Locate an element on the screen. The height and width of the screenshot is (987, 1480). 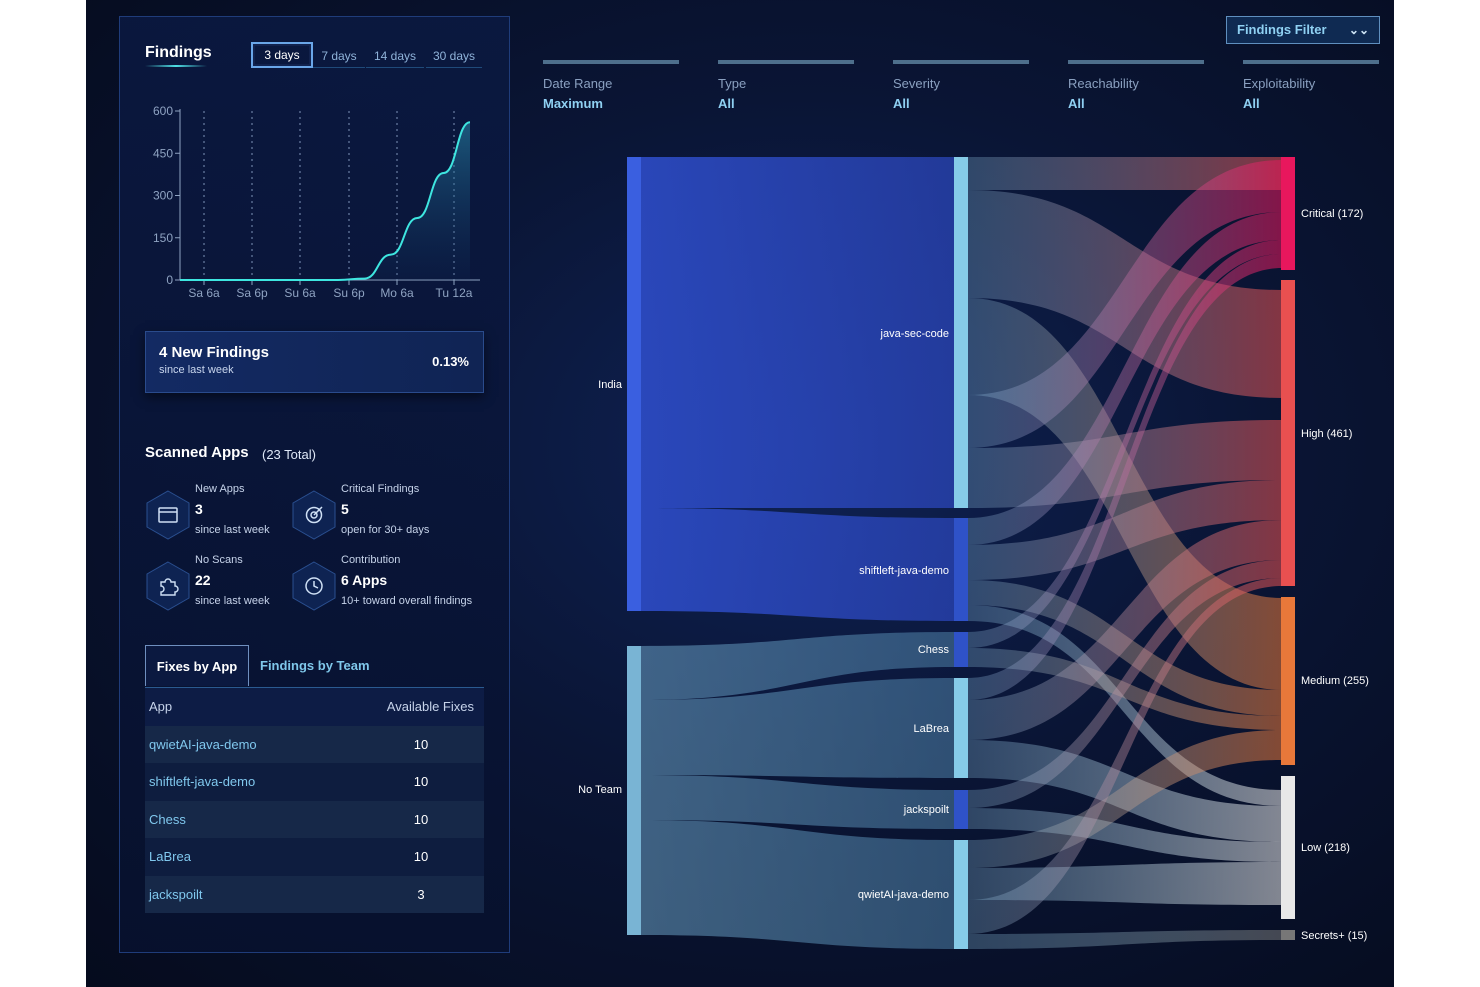
column-header-app: App is located at coordinates (161, 706).